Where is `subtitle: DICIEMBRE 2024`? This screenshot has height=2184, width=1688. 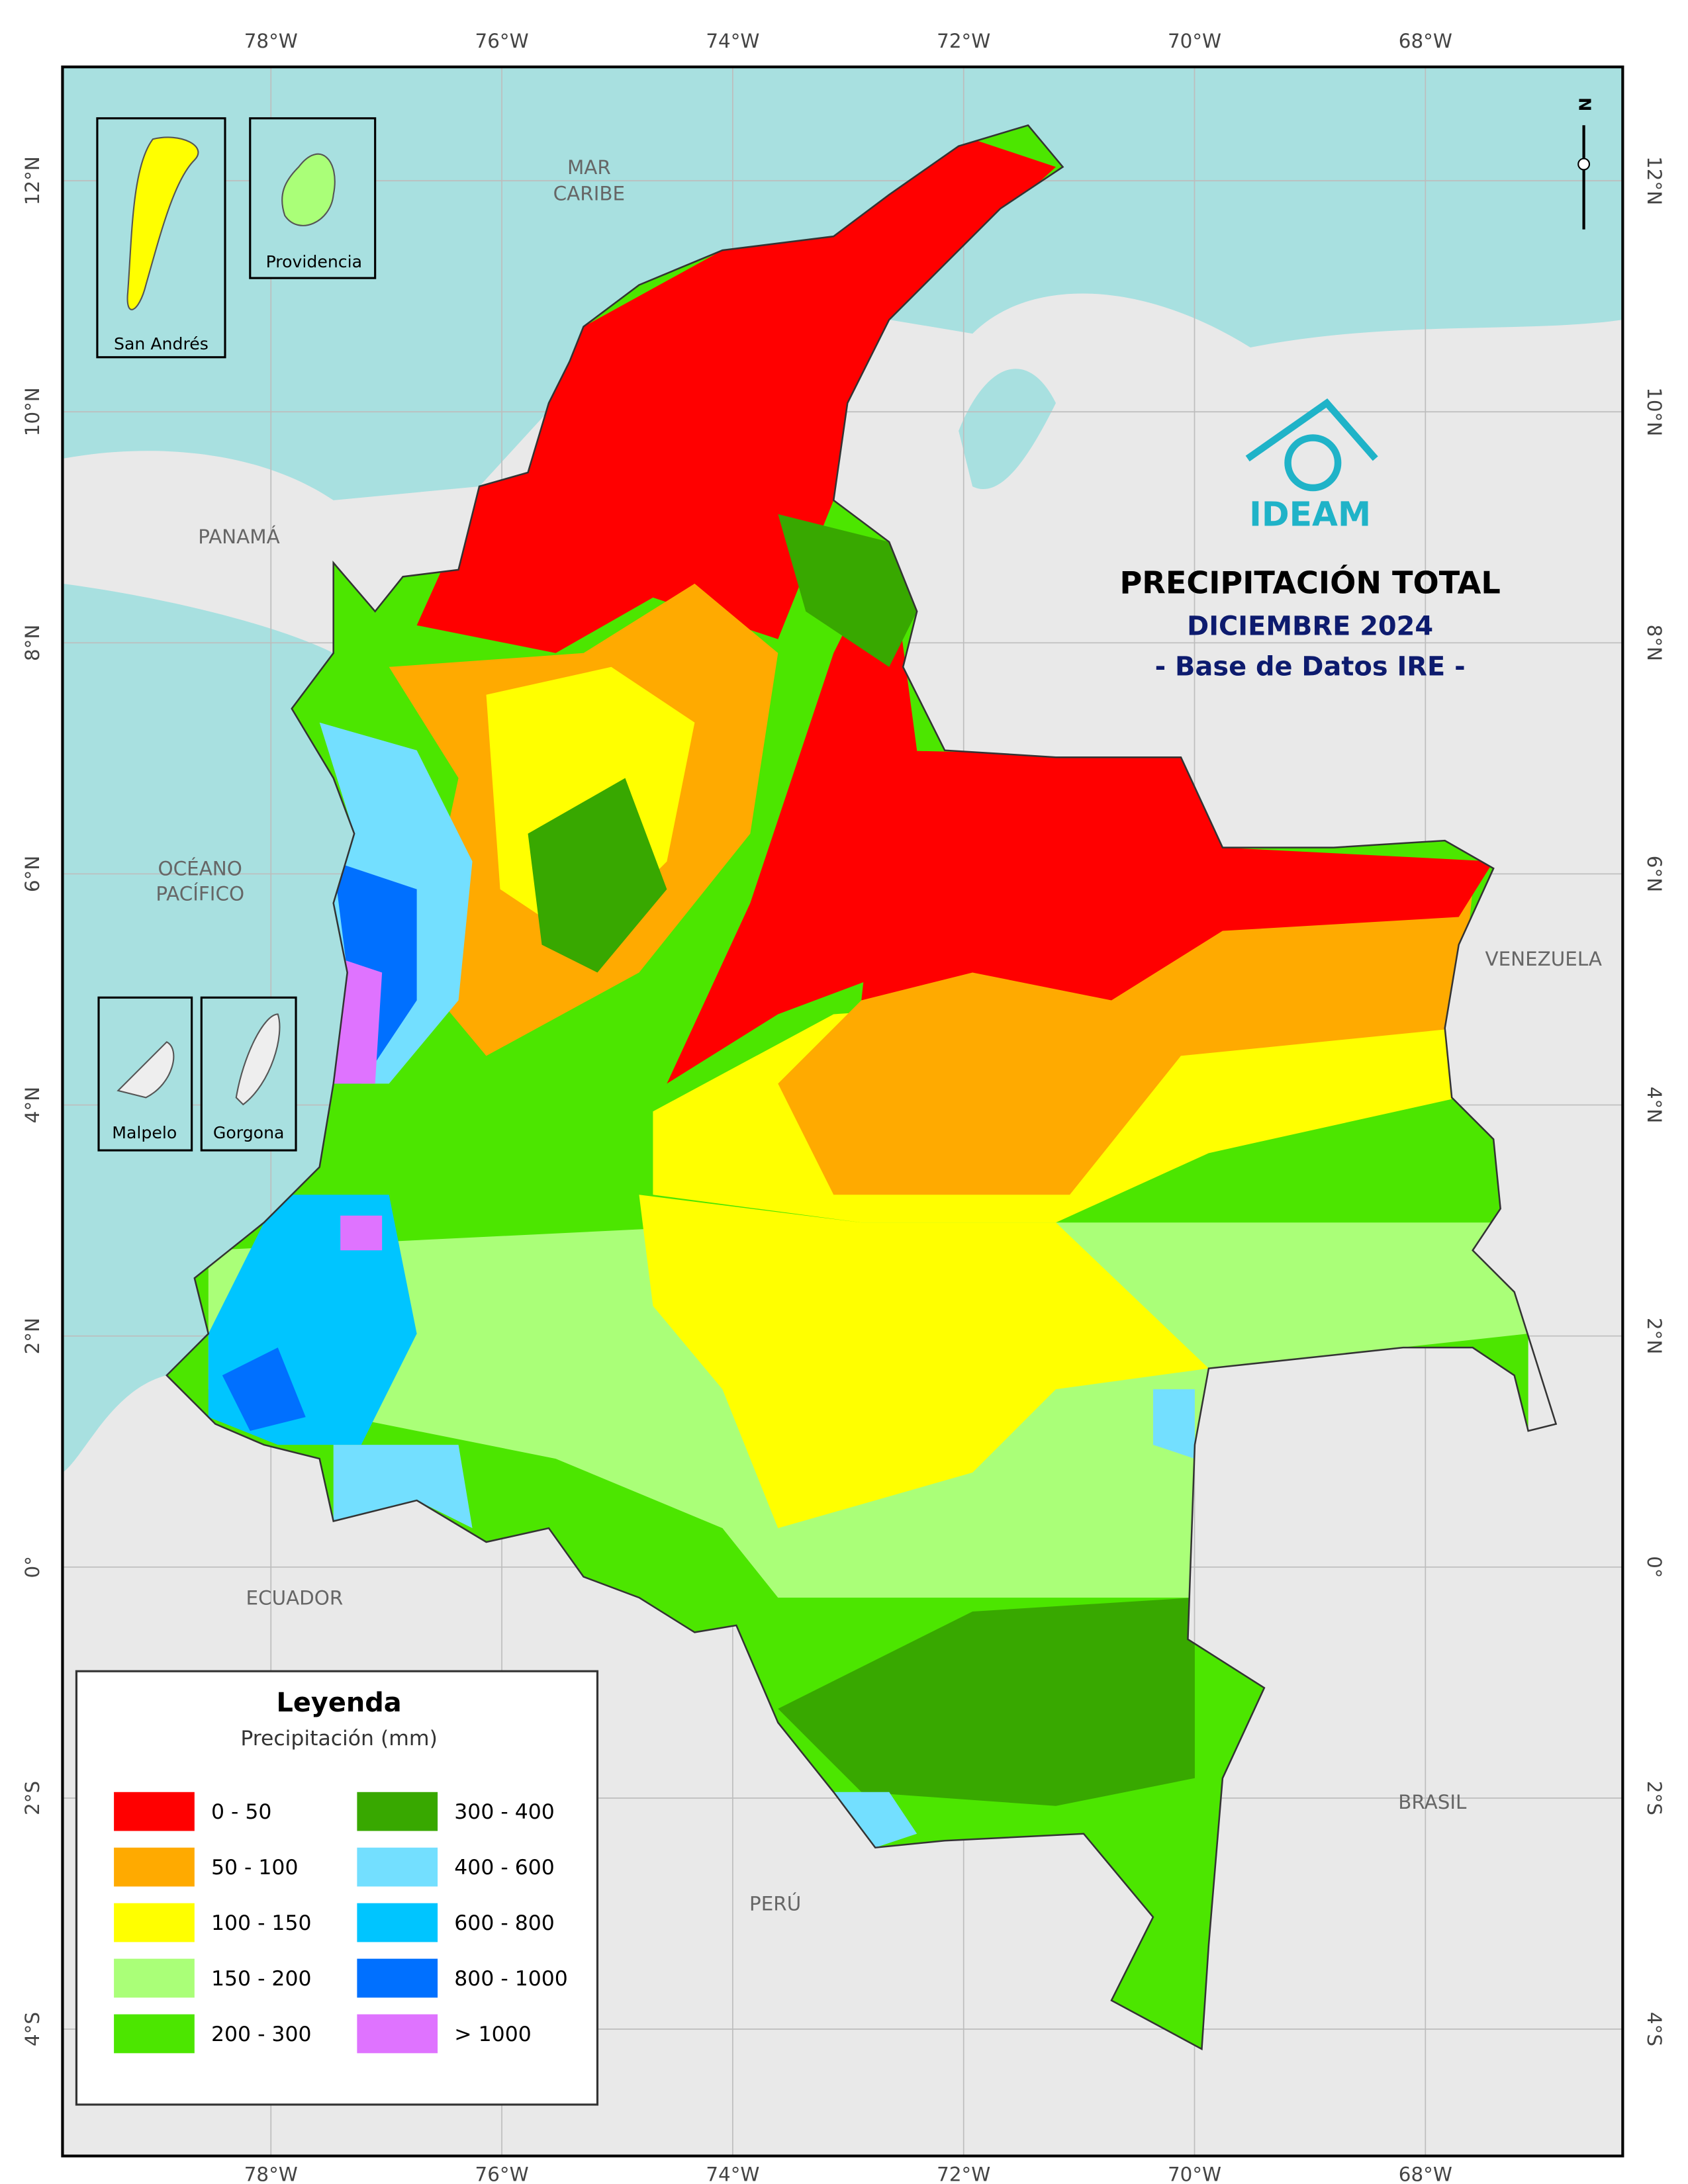 subtitle: DICIEMBRE 2024 is located at coordinates (1310, 627).